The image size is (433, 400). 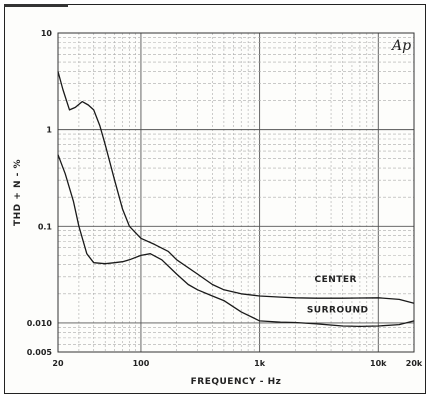 What do you see at coordinates (338, 311) in the screenshot?
I see `series-label-surround: SURROUND` at bounding box center [338, 311].